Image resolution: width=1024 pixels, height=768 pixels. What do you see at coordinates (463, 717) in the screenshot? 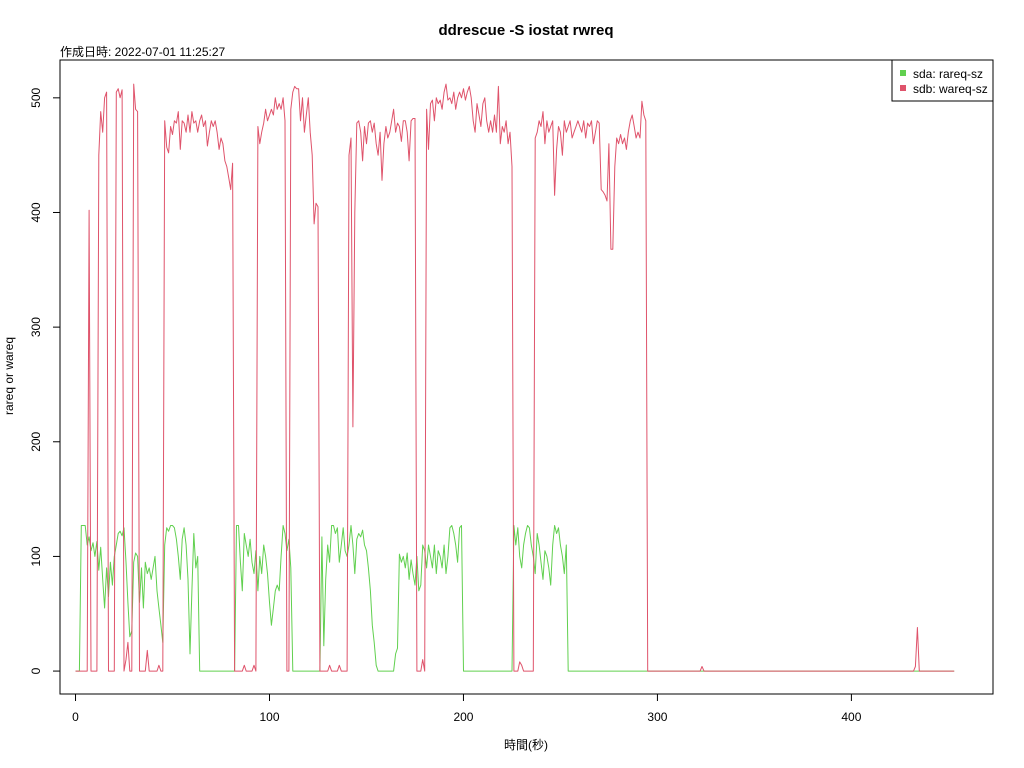
I see `x-tick-label: 200` at bounding box center [463, 717].